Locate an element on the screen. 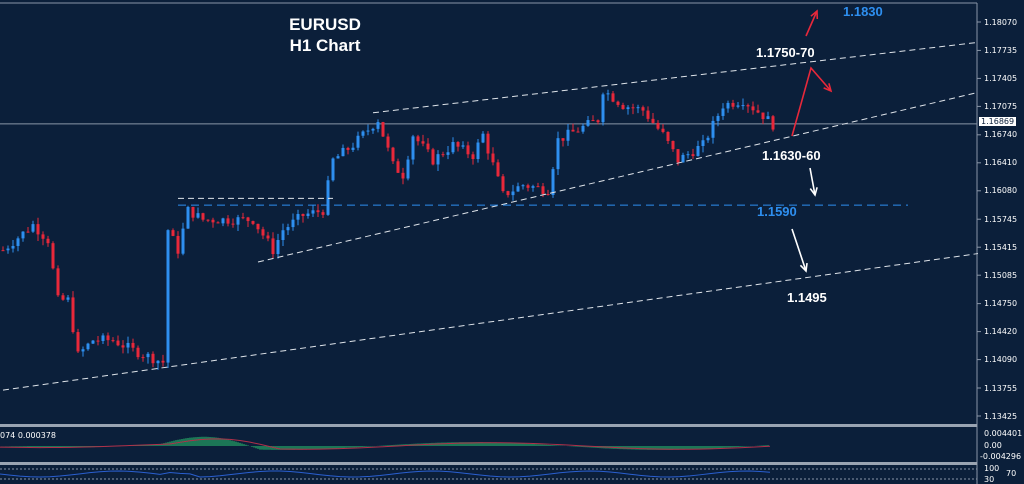 Image resolution: width=1024 pixels, height=484 pixels. y-tick-label: 1.16740 is located at coordinates (1001, 135).